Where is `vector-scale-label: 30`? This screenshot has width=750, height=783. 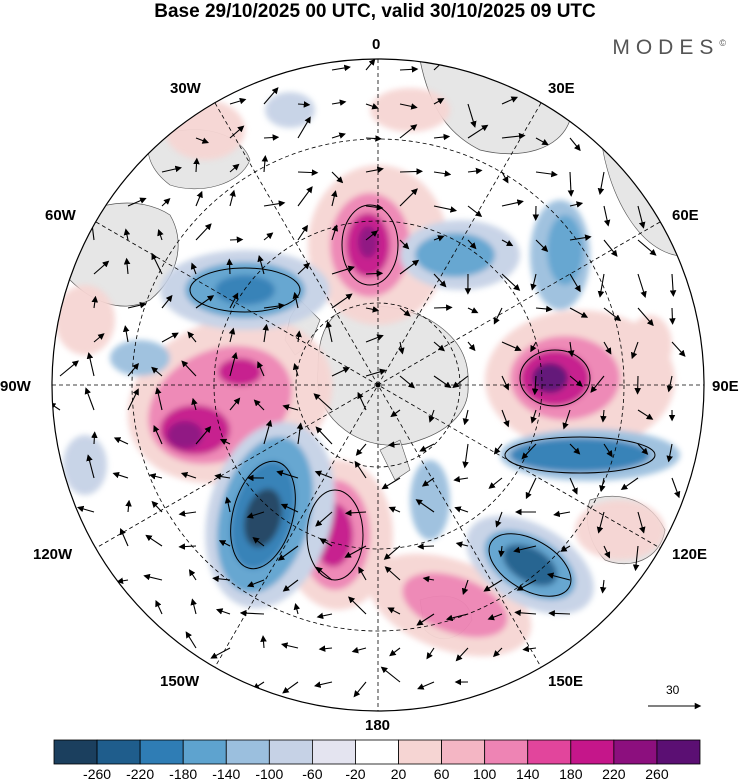 vector-scale-label: 30 is located at coordinates (673, 690).